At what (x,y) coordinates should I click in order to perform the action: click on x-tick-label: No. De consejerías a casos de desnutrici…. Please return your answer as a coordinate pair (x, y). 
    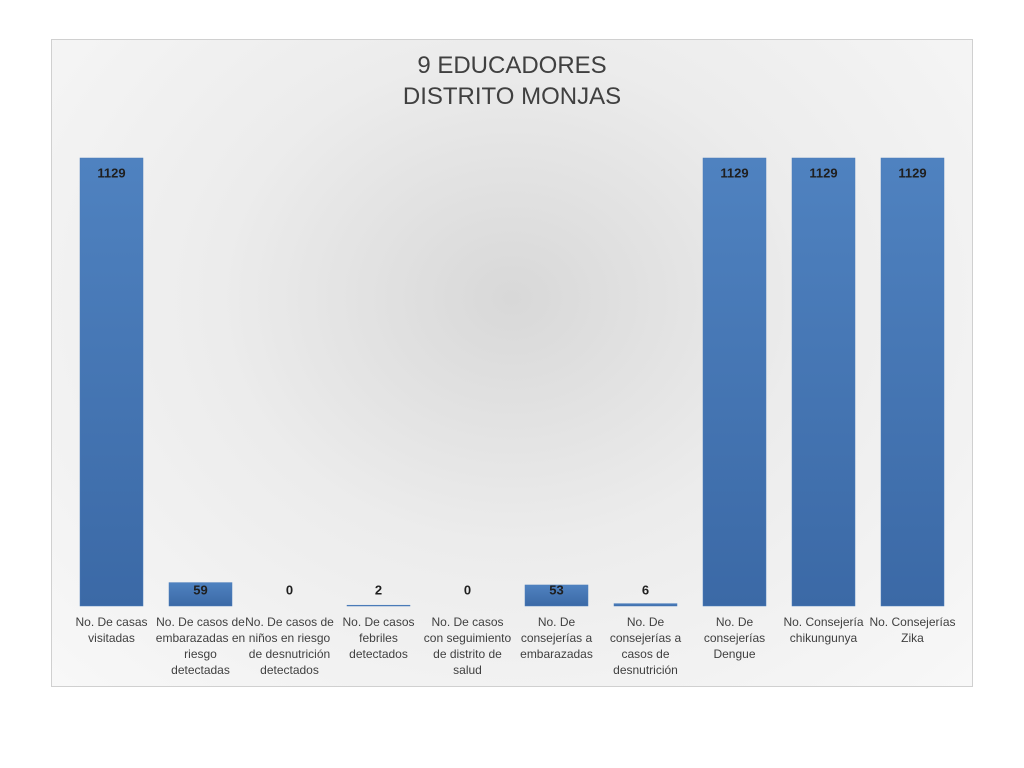
    Looking at the image, I should click on (645, 646).